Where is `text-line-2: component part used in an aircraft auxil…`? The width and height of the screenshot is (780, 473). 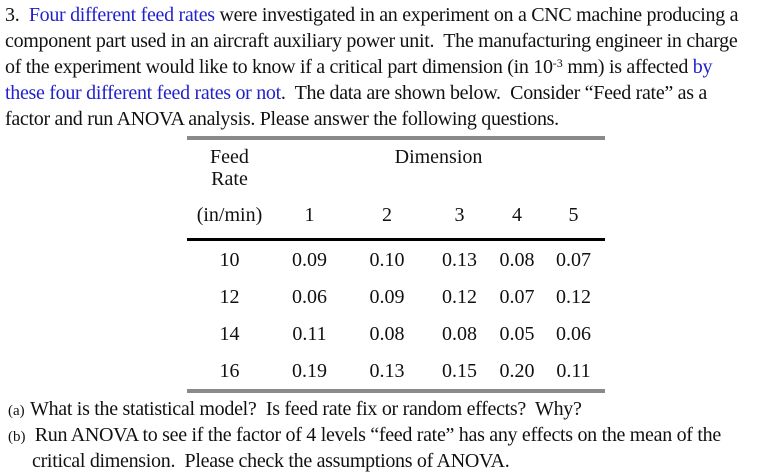 text-line-2: component part used in an aircraft auxil… is located at coordinates (391, 41).